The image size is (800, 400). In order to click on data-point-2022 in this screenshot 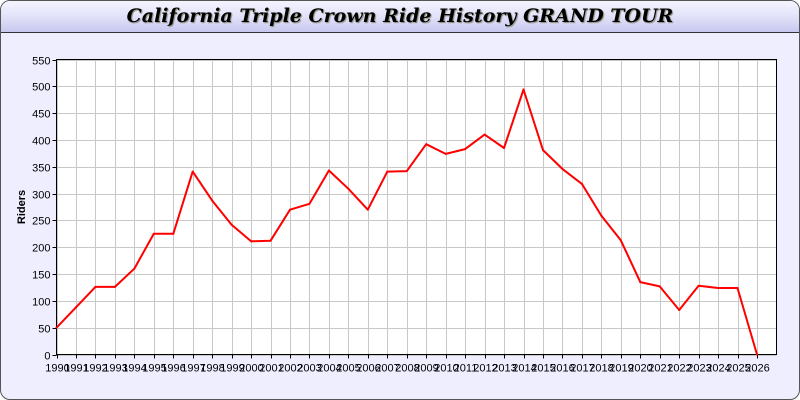, I will do `click(679, 309)`.